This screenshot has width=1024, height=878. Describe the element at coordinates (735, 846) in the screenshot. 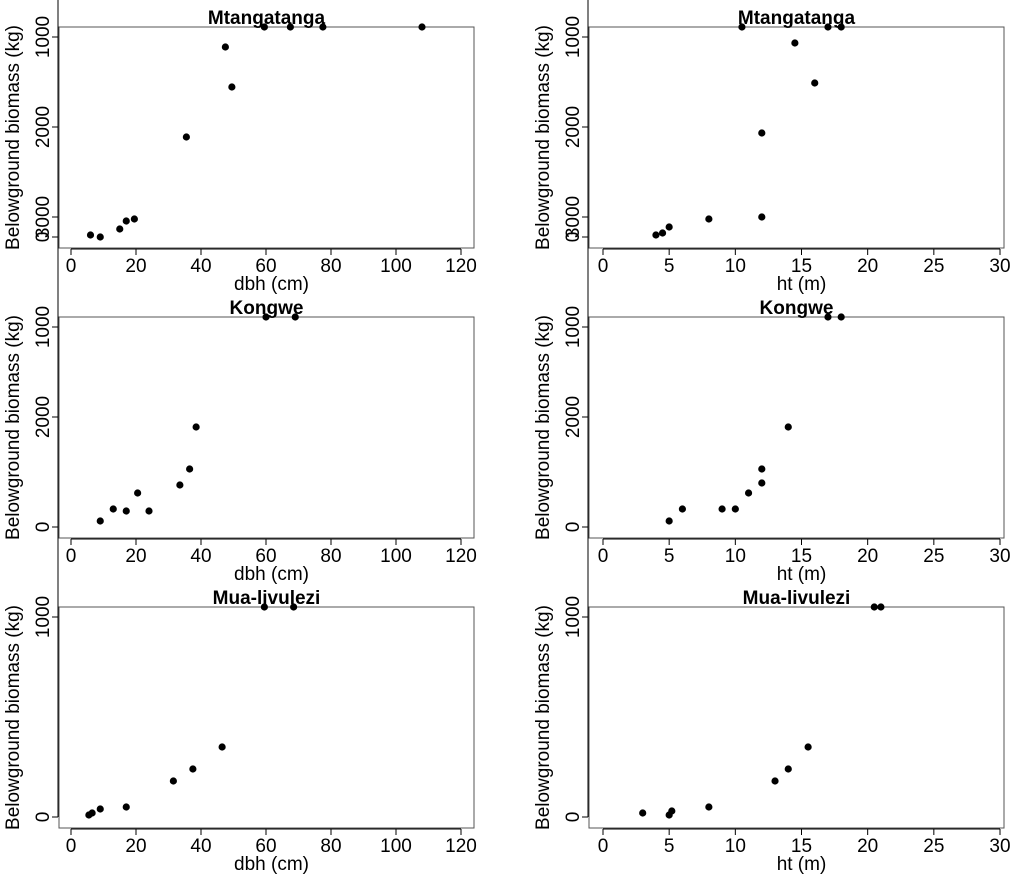

I see `x-tick-label: 10` at that location.